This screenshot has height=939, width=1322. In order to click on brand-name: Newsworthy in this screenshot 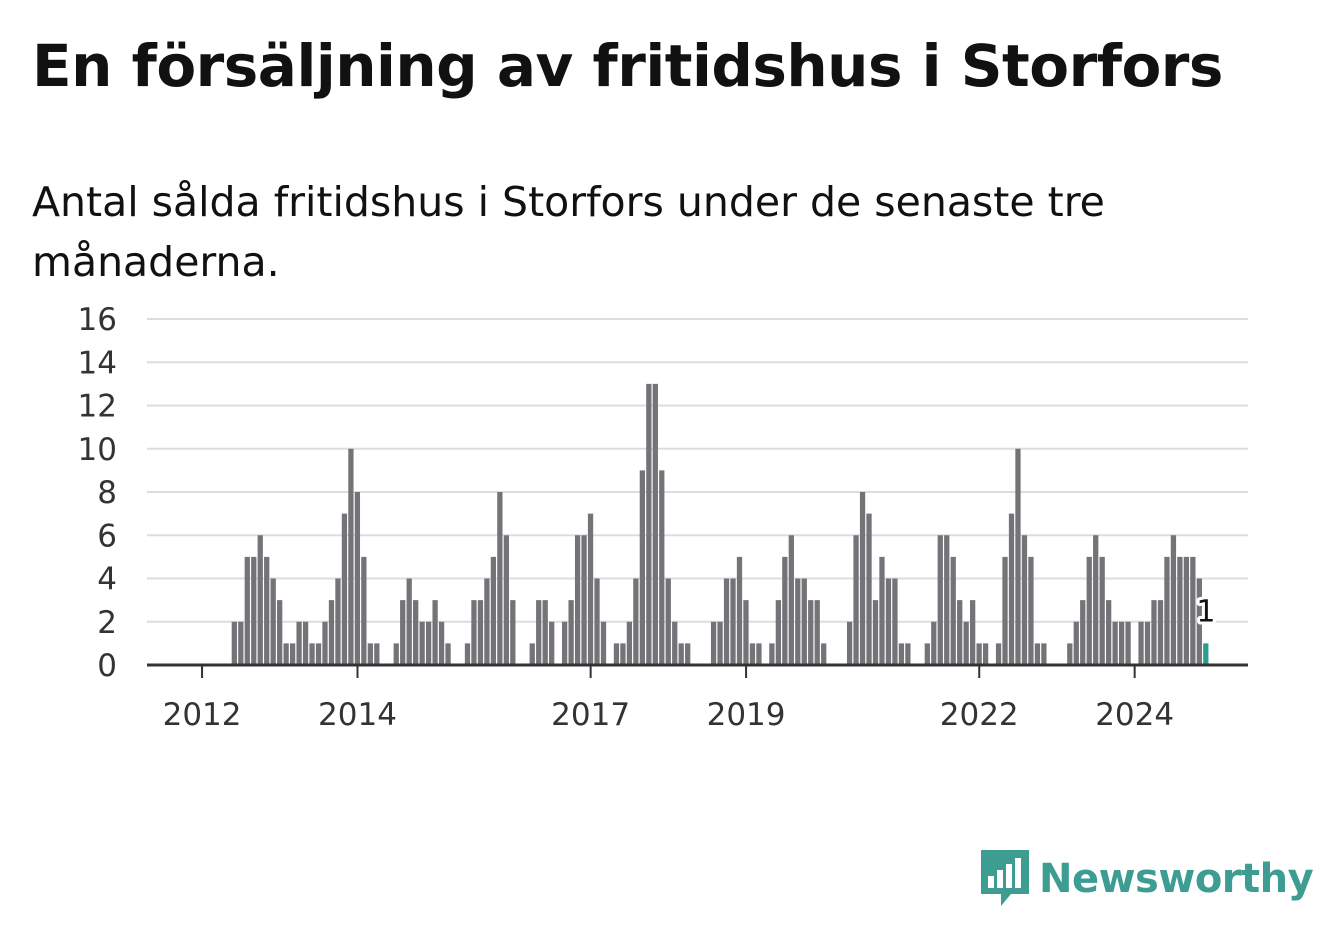, I will do `click(1176, 879)`.